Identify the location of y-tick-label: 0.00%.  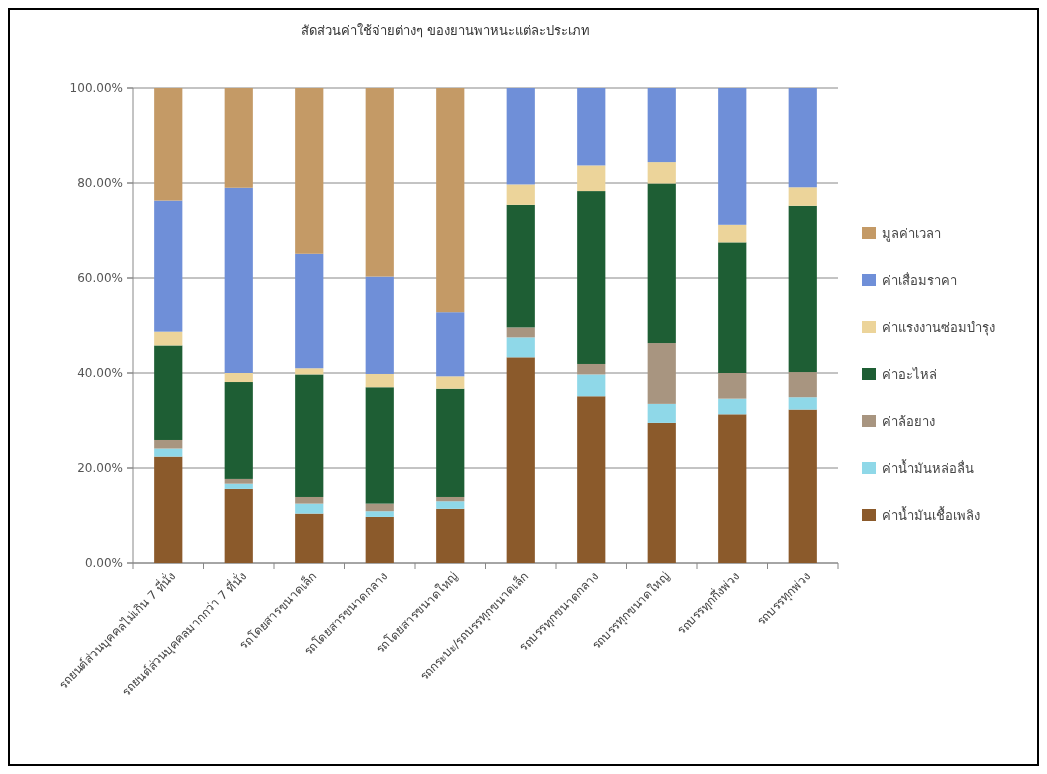
(103, 563).